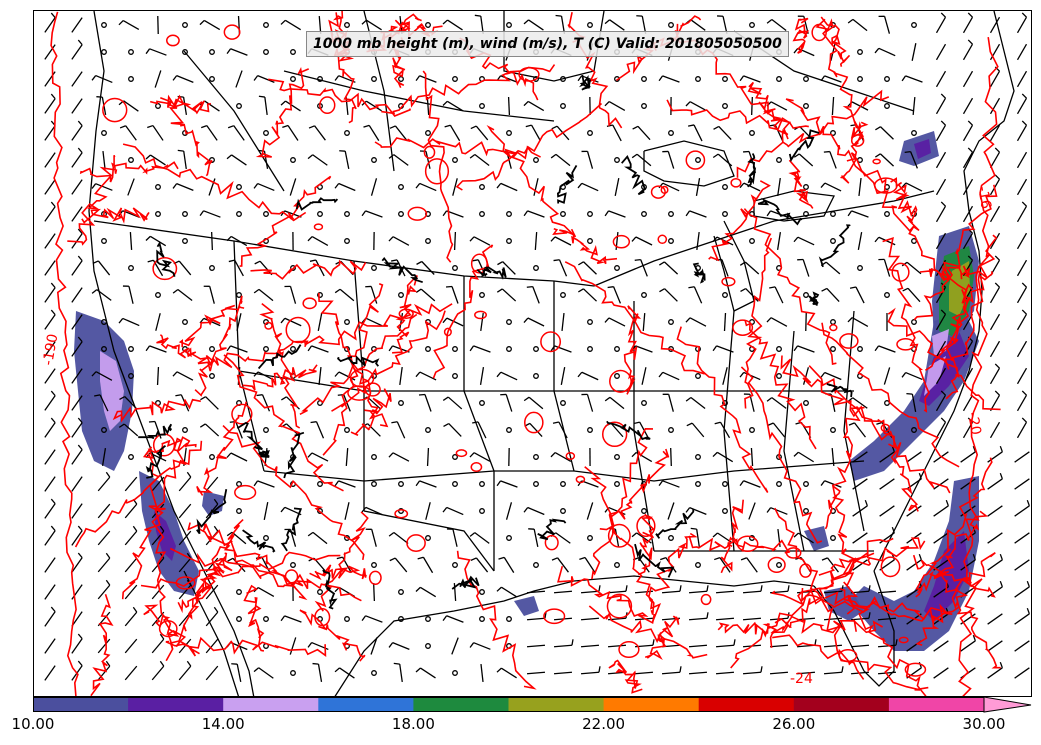 The width and height of the screenshot is (1041, 745). Describe the element at coordinates (974, 423) in the screenshot. I see `contour-label-east: -20` at that location.